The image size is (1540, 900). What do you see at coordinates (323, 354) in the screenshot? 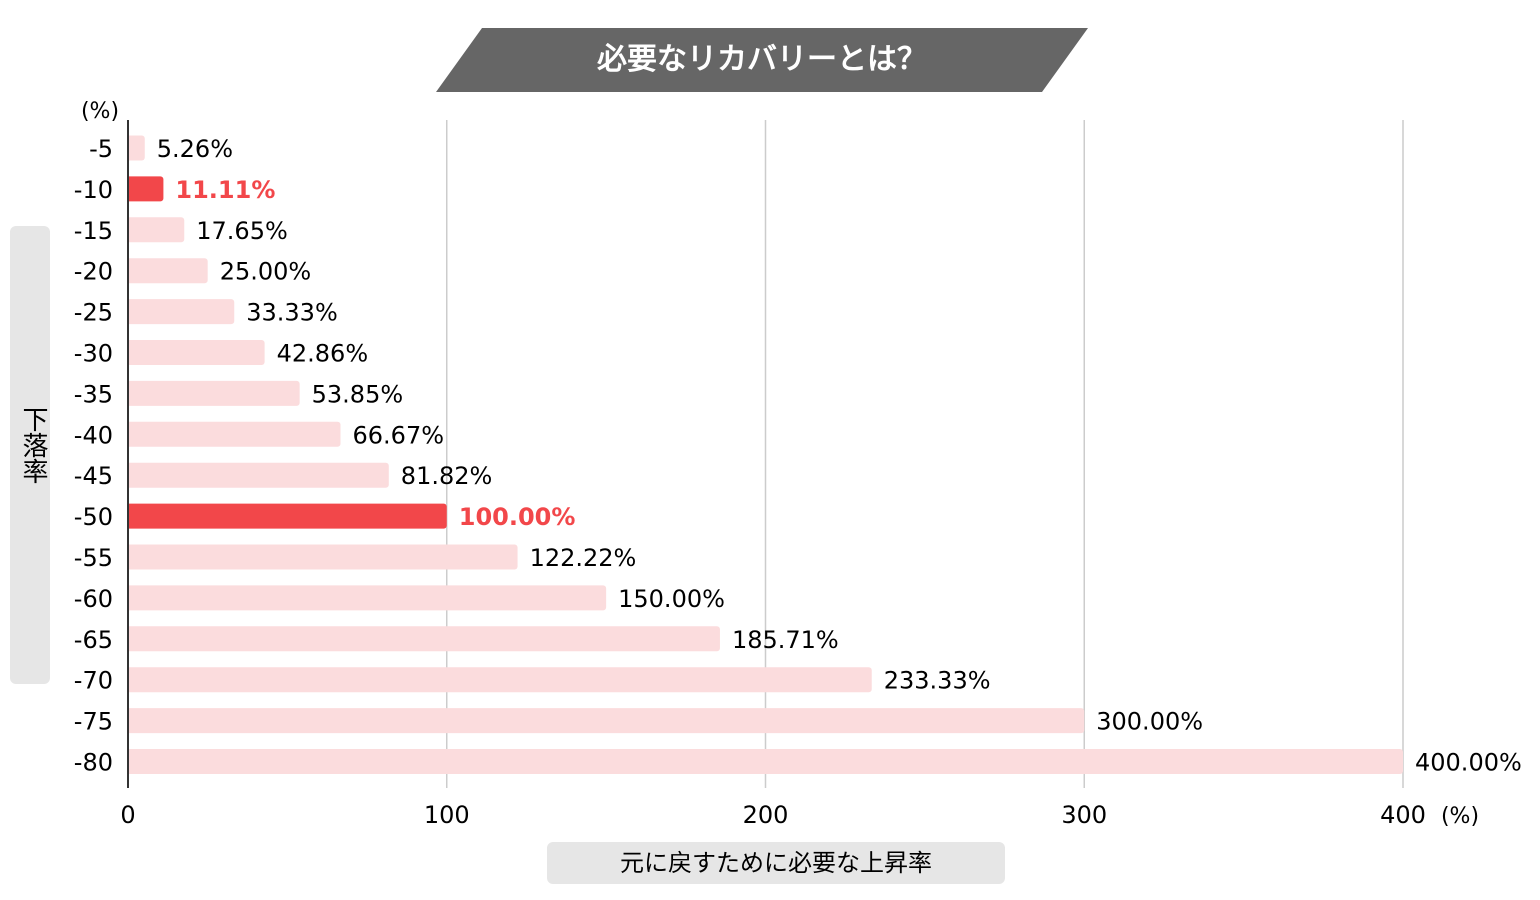
I see `data-label: 42.86%` at bounding box center [323, 354].